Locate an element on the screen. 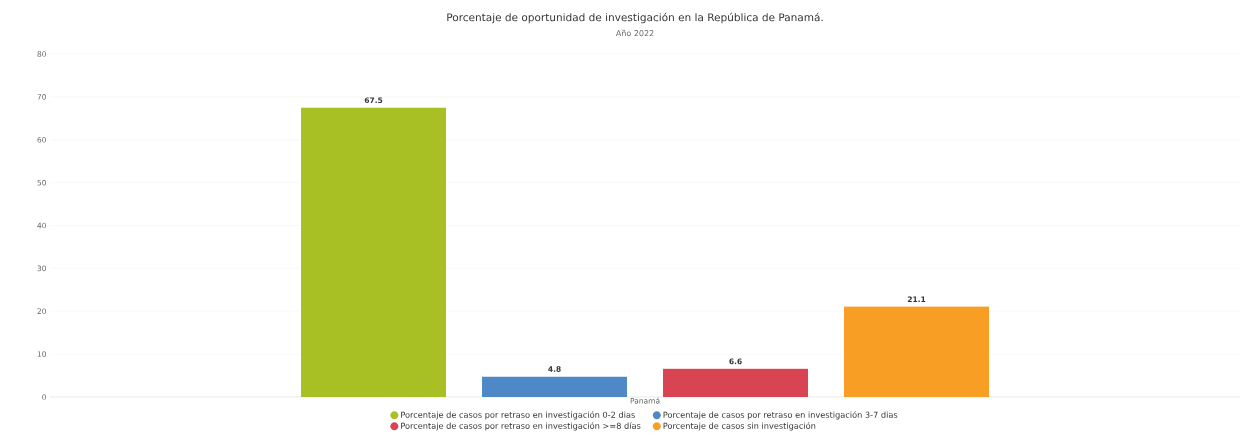 Image resolution: width=1242 pixels, height=436 pixels. legend-label: Porcentaje de casos por retraso en investigación 3-7 dias is located at coordinates (780, 415).